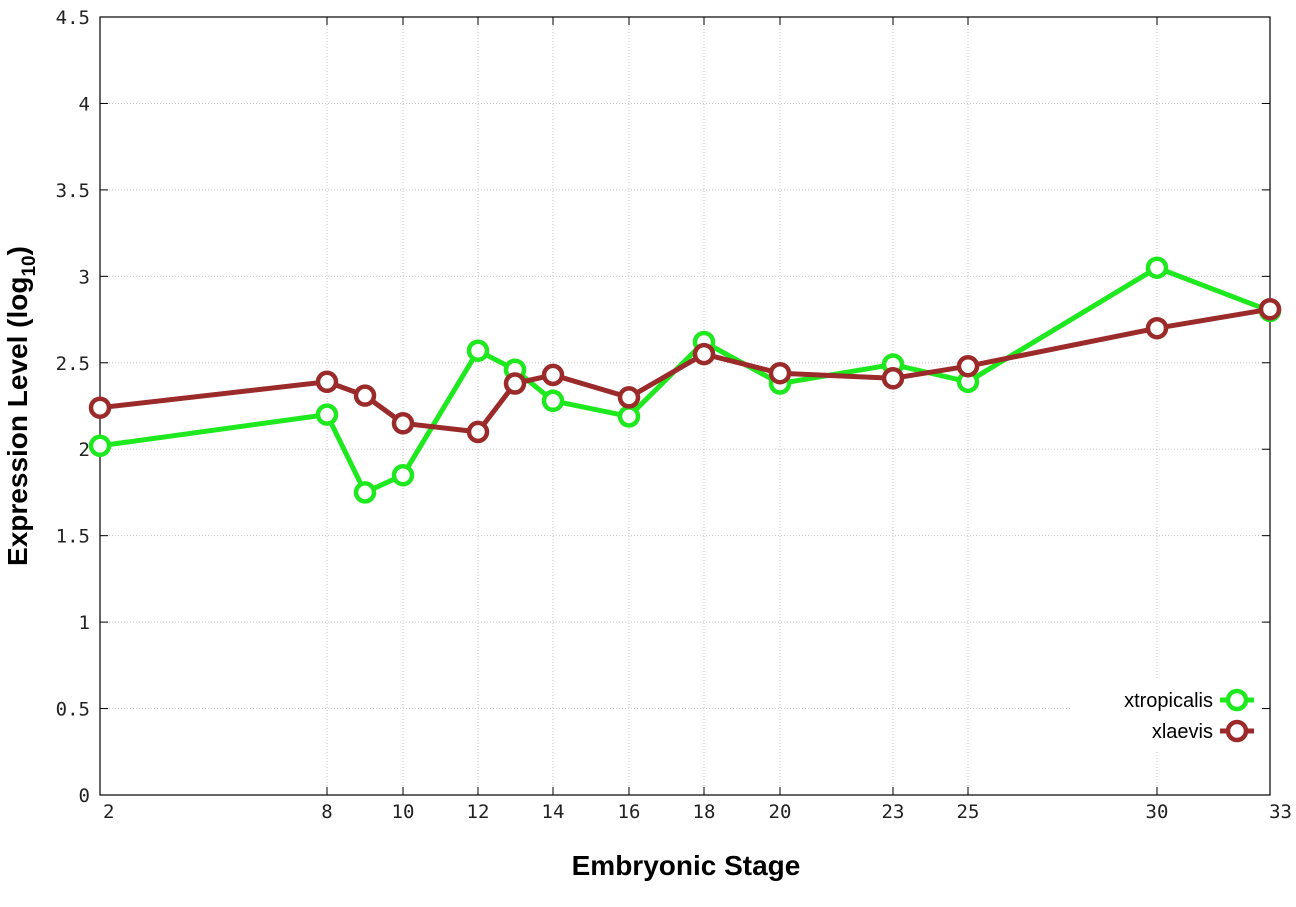  I want to click on legend-item-xtropicalis: xtropicalis, so click(1189, 700).